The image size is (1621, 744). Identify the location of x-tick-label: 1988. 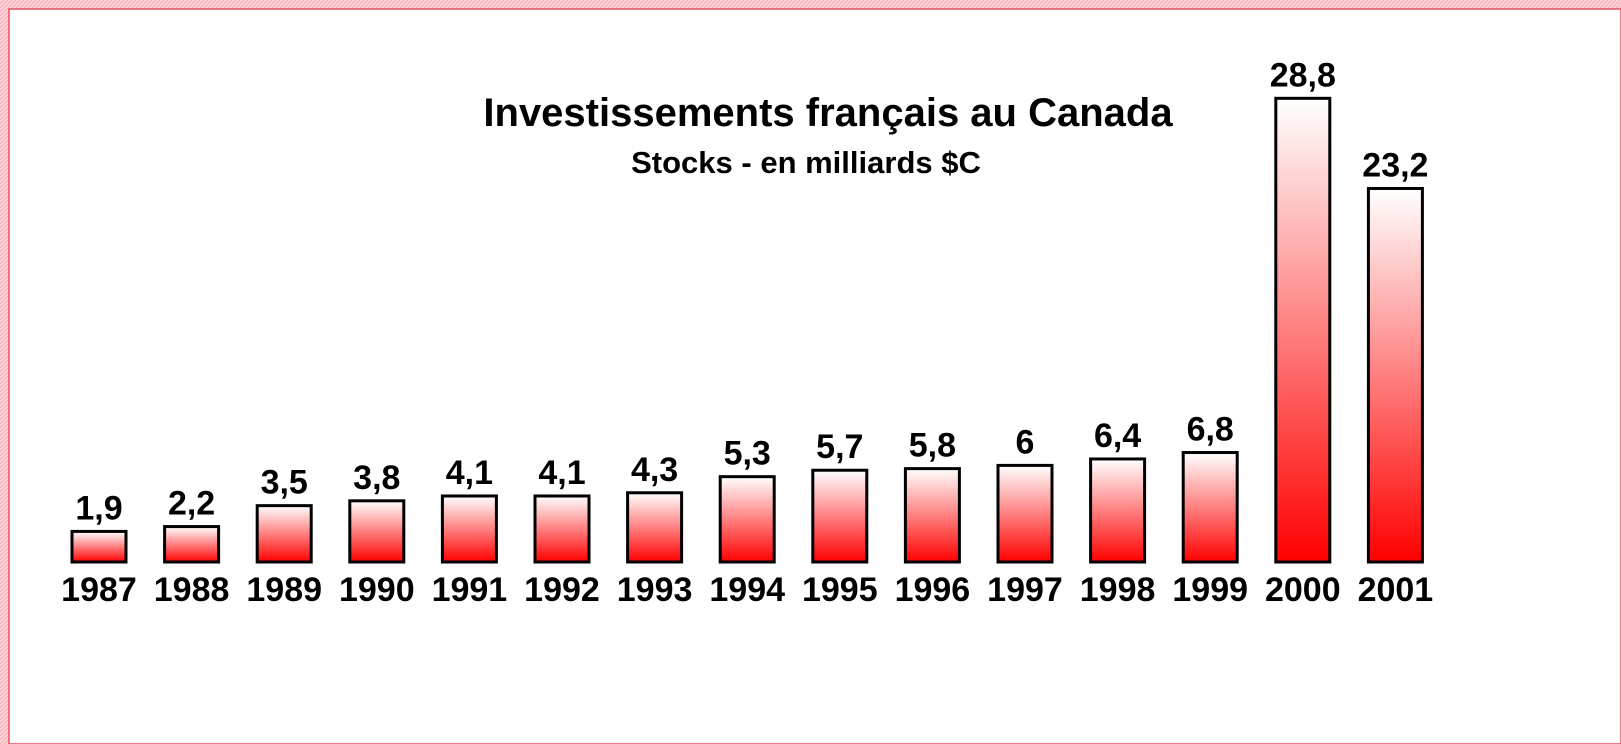
(192, 590).